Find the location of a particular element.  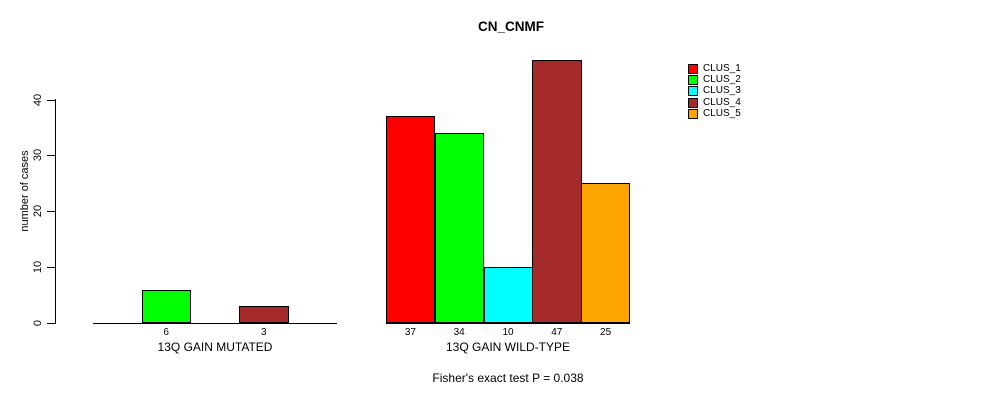

legend-item-clus_4: CLUS_4 is located at coordinates (714, 102).